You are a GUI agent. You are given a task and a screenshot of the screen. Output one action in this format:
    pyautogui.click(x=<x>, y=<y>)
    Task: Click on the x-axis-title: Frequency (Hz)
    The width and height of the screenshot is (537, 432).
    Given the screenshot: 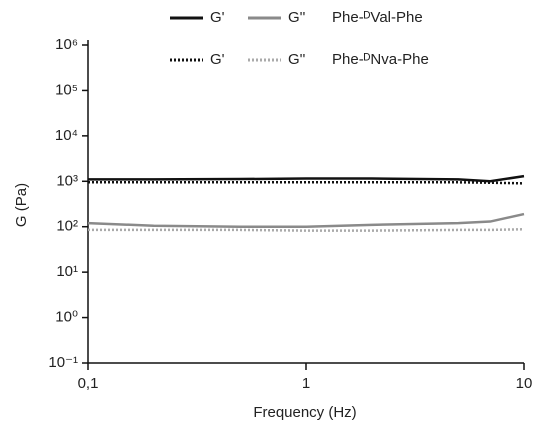 What is the action you would take?
    pyautogui.click(x=304, y=412)
    